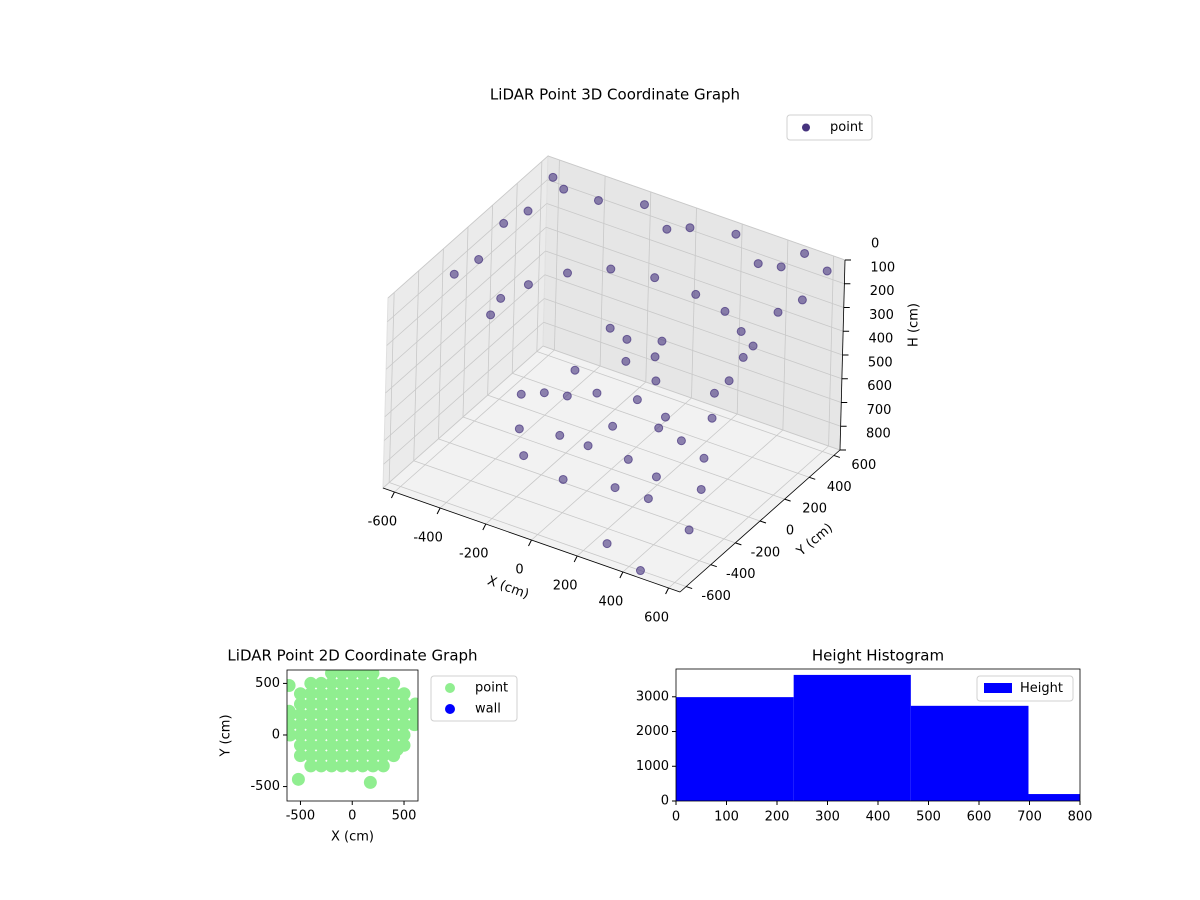 The image size is (1200, 900). I want to click on y-tick-label: -500, so click(265, 786).